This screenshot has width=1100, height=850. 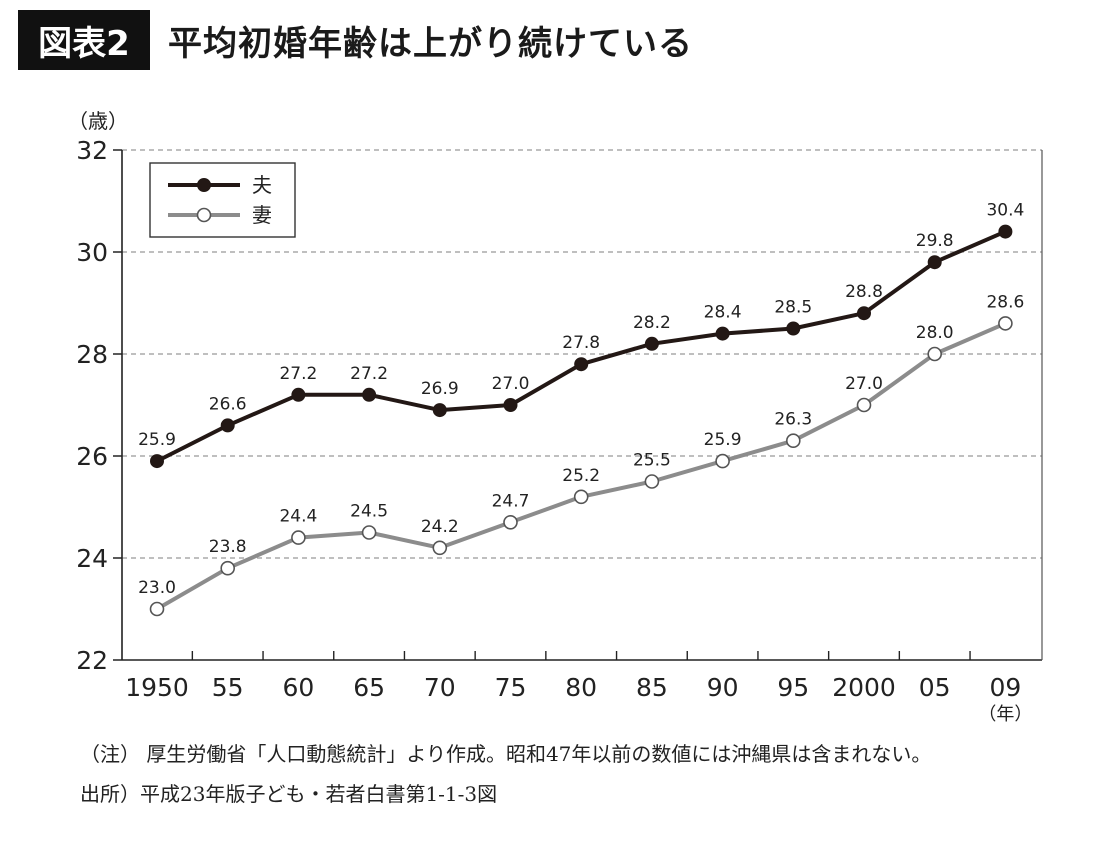 What do you see at coordinates (298, 517) in the screenshot?
I see `data-label: 24.4` at bounding box center [298, 517].